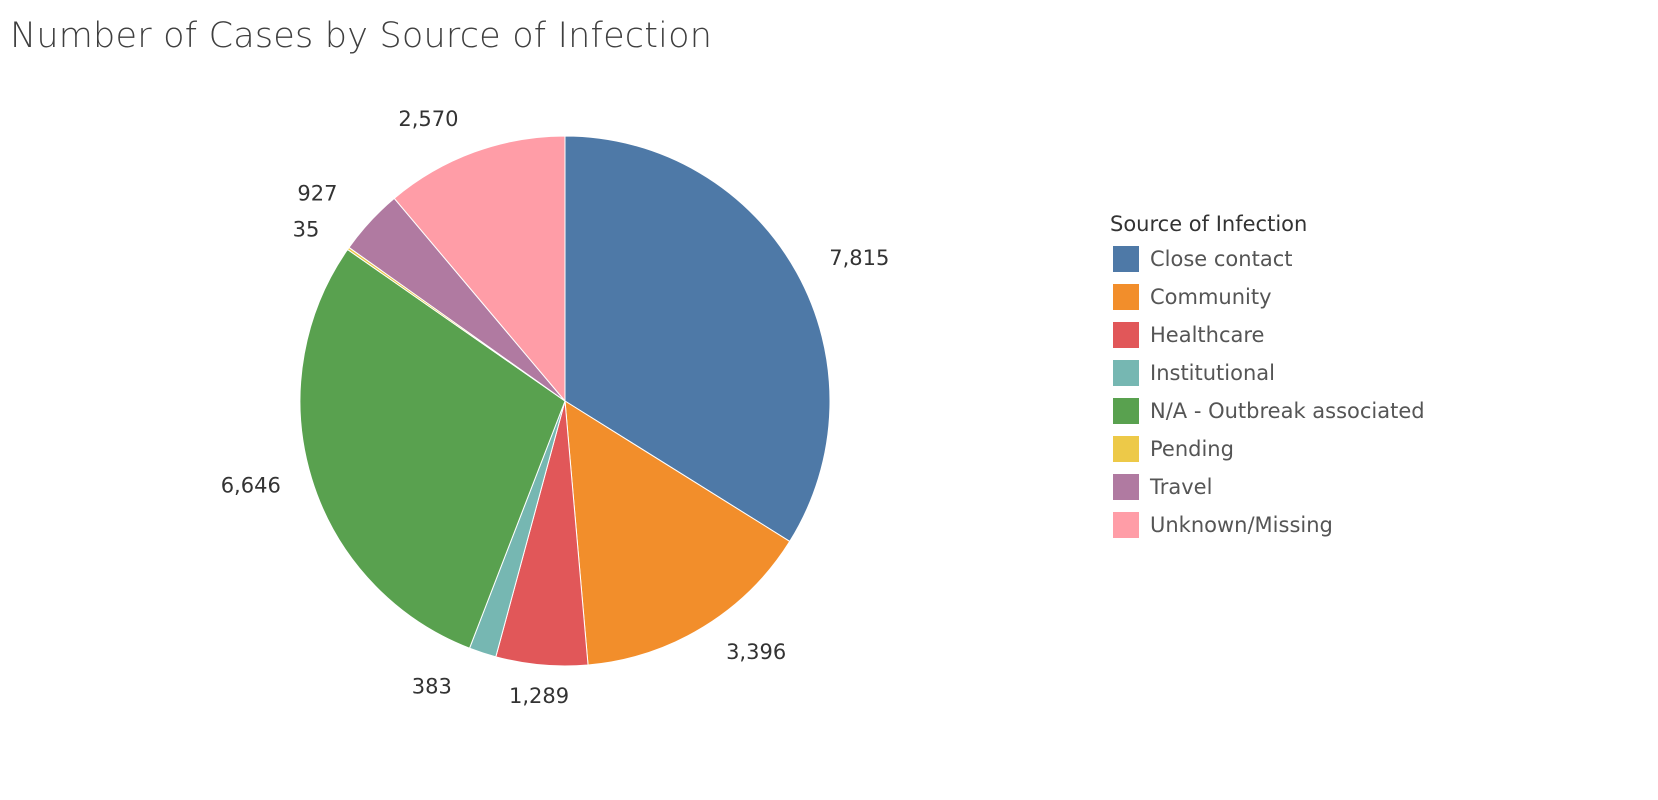 This screenshot has height=800, width=1658. Describe the element at coordinates (306, 229) in the screenshot. I see `data-label-pending: 35` at that location.